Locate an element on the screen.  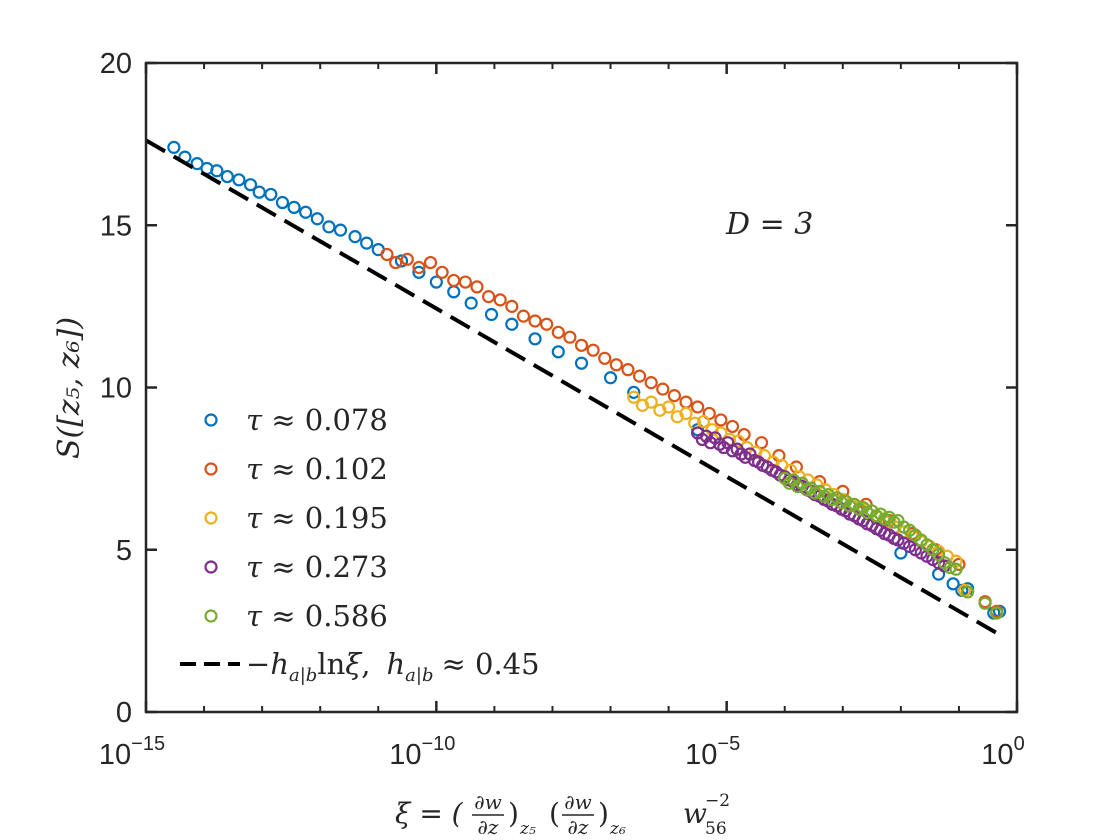
x-label-open2: ( is located at coordinates (554, 813).